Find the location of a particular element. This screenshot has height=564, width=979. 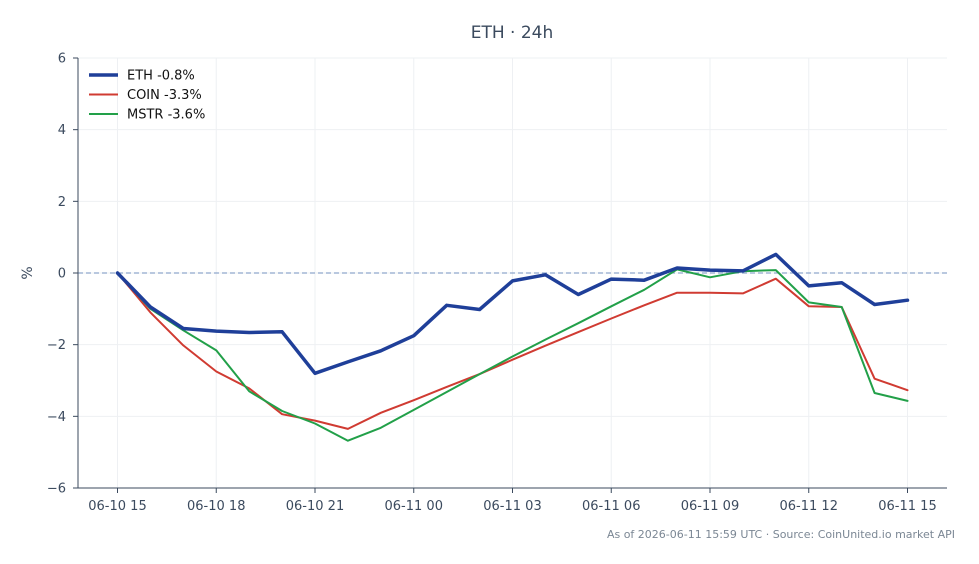

chart-title: ETH · 24h is located at coordinates (512, 33).